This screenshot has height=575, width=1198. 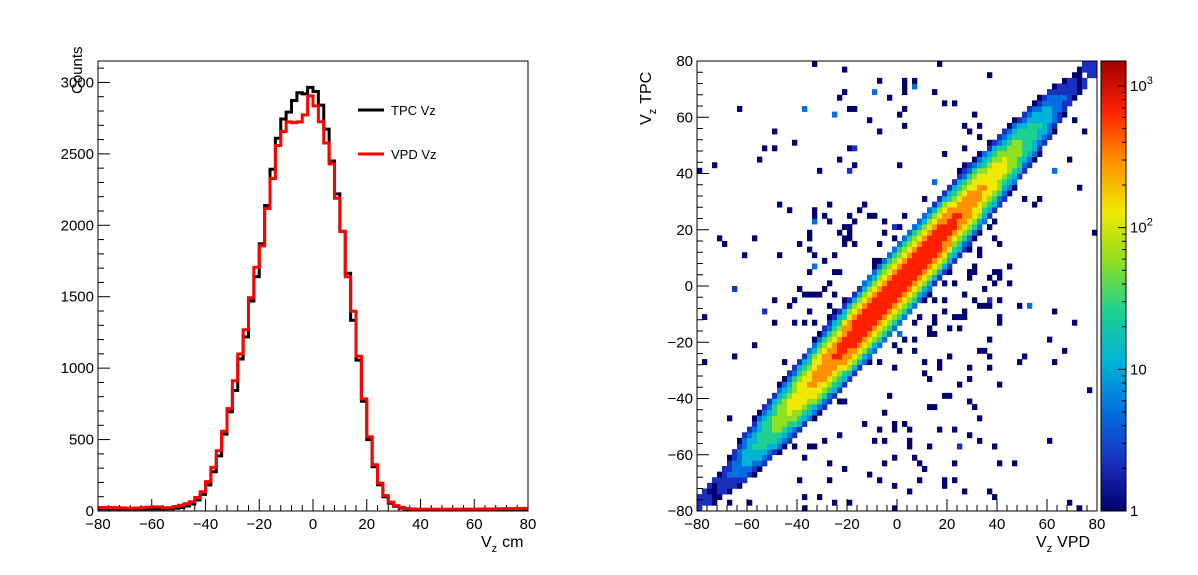 I want to click on histogram-x-tick-labels: −80 −60 −40 −20 0 20 40 60 80, so click(x=310, y=524).